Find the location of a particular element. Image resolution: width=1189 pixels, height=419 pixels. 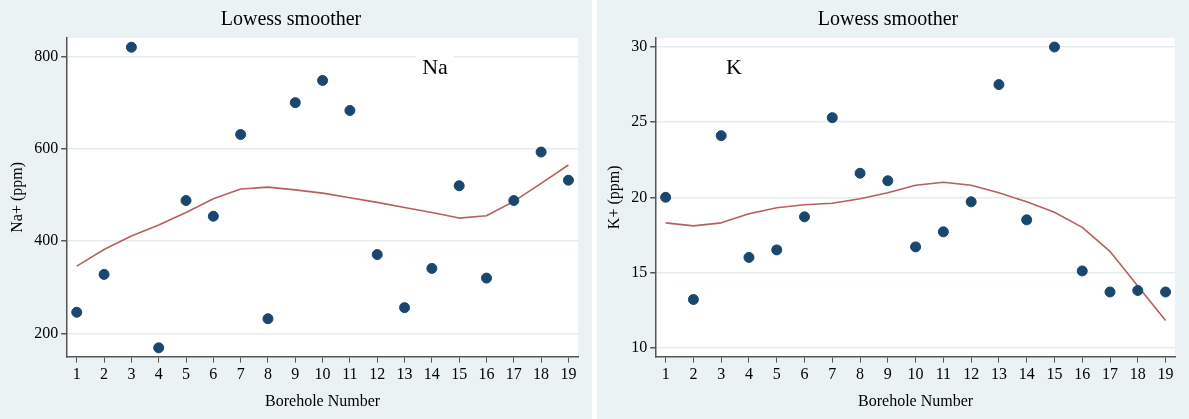

y-tick-label: 25 is located at coordinates (639, 121).